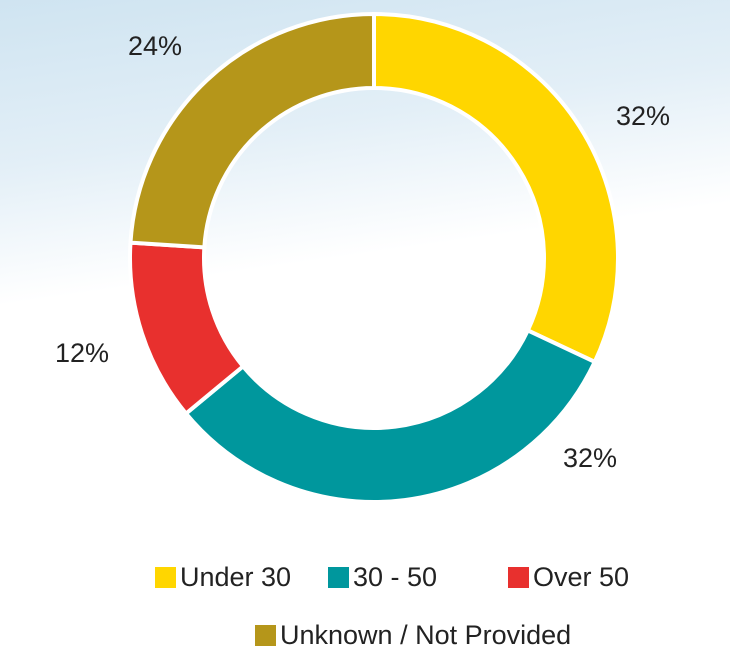  Describe the element at coordinates (235, 577) in the screenshot. I see `legend-label: Under 30` at that location.